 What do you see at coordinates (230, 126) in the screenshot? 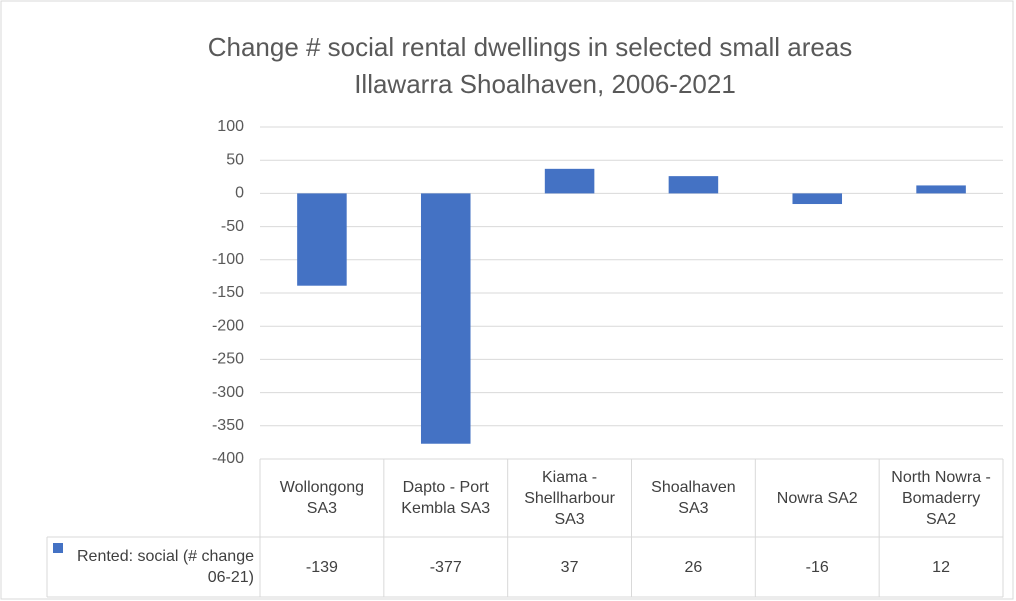
I see `y-tick-label: 100` at bounding box center [230, 126].